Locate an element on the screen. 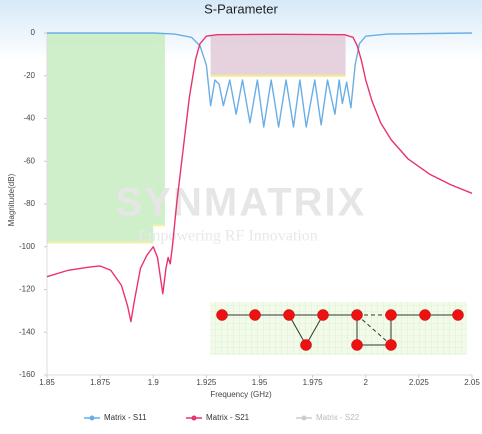 Image resolution: width=482 pixels, height=434 pixels. x-tick-label: 1.9 is located at coordinates (154, 382).